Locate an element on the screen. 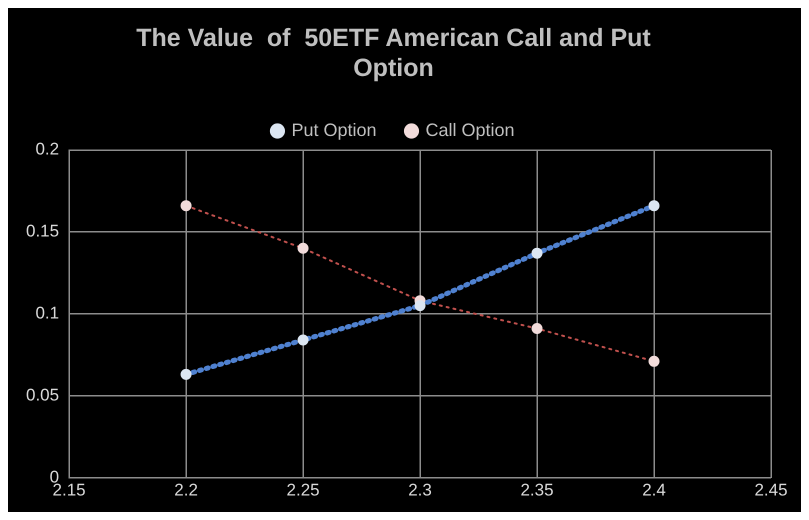 The image size is (809, 520). x-tick-label: 2.35 is located at coordinates (537, 490).